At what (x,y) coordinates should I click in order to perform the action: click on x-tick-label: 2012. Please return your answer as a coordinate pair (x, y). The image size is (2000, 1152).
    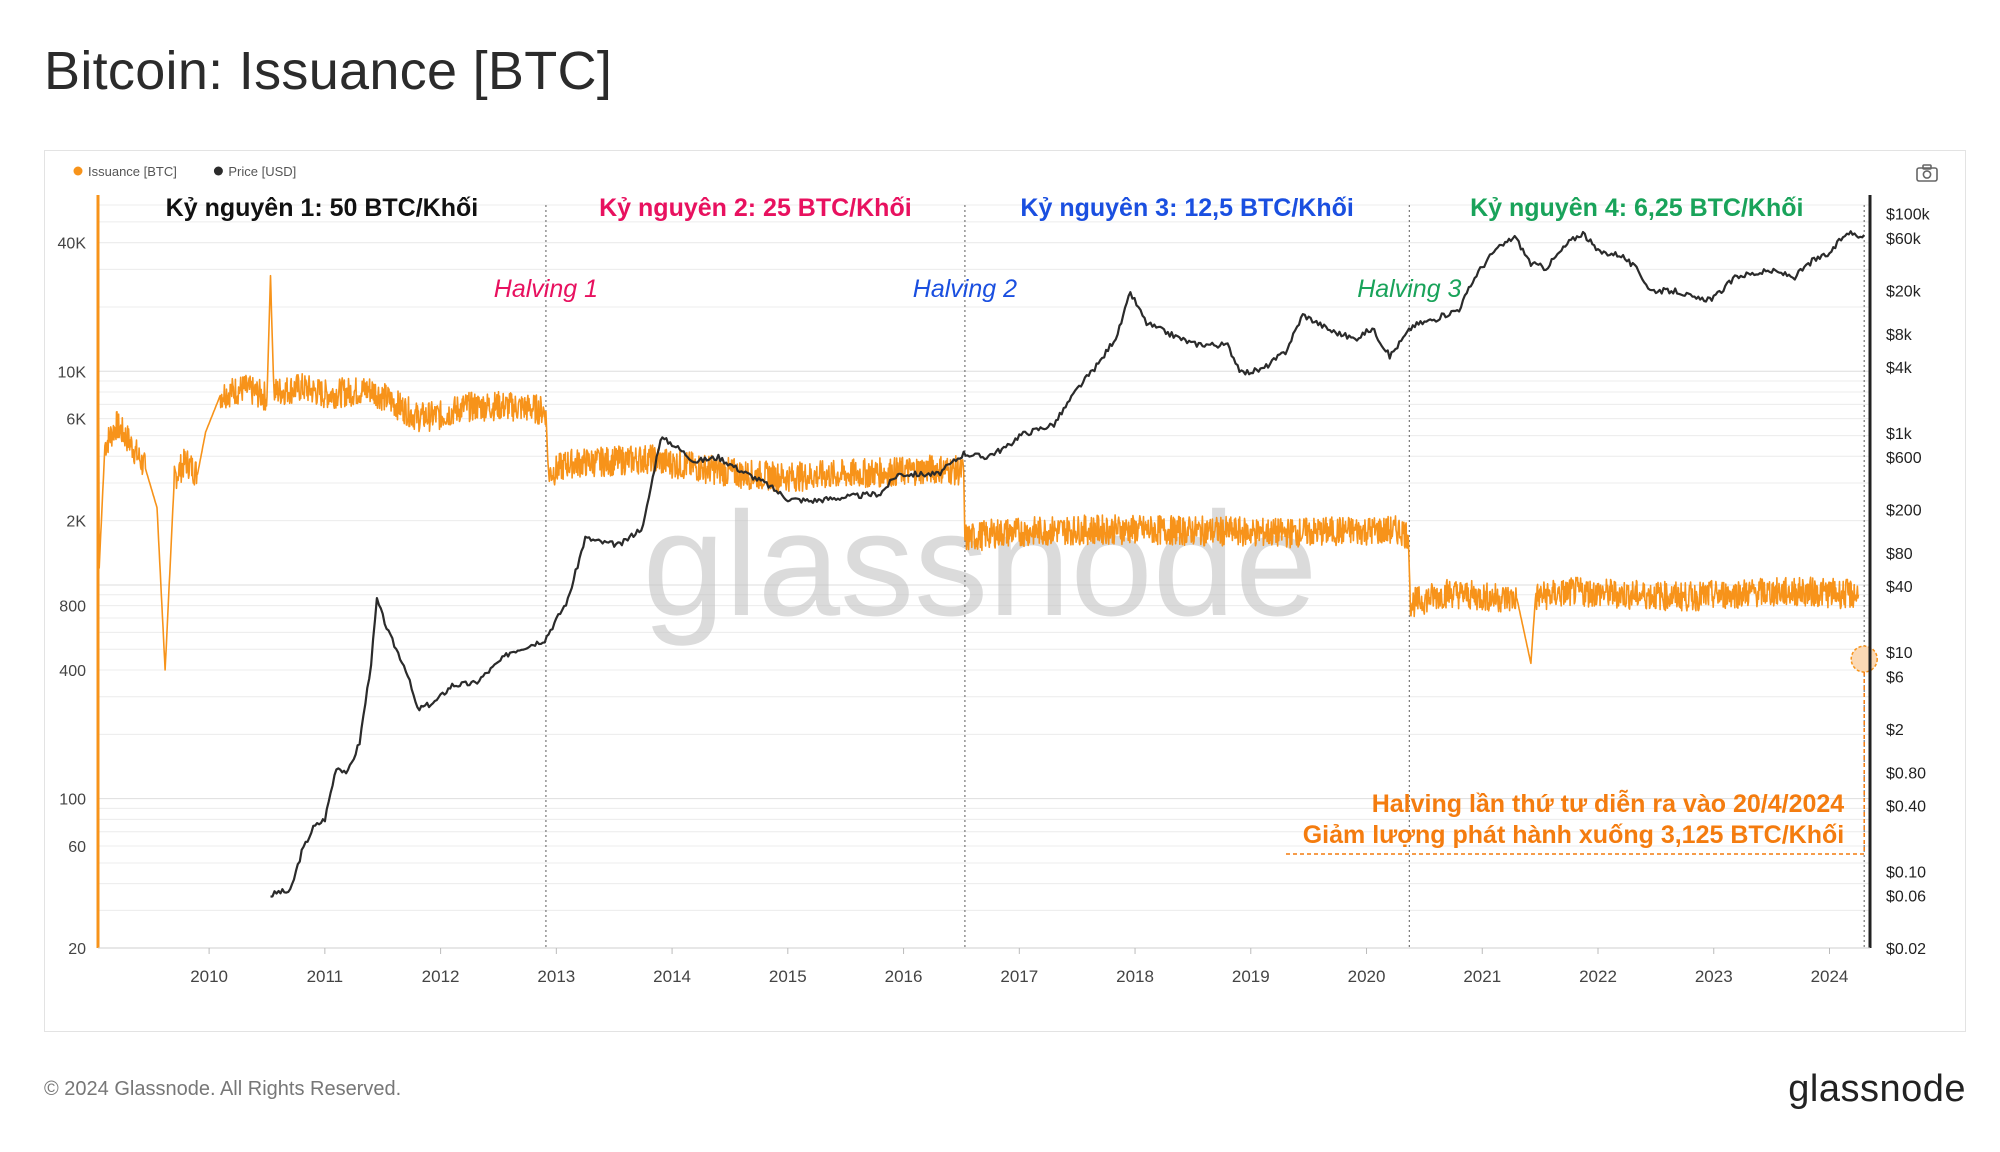
    Looking at the image, I should click on (441, 976).